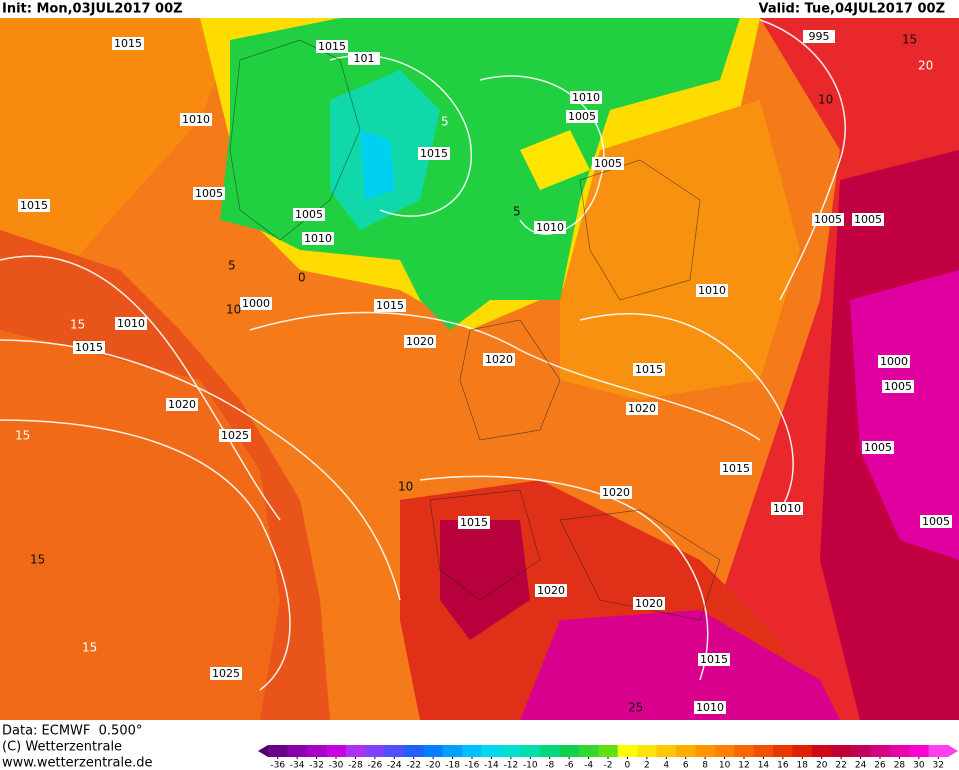 This screenshot has width=959, height=770. I want to click on temperature-label: 20, so click(925, 66).